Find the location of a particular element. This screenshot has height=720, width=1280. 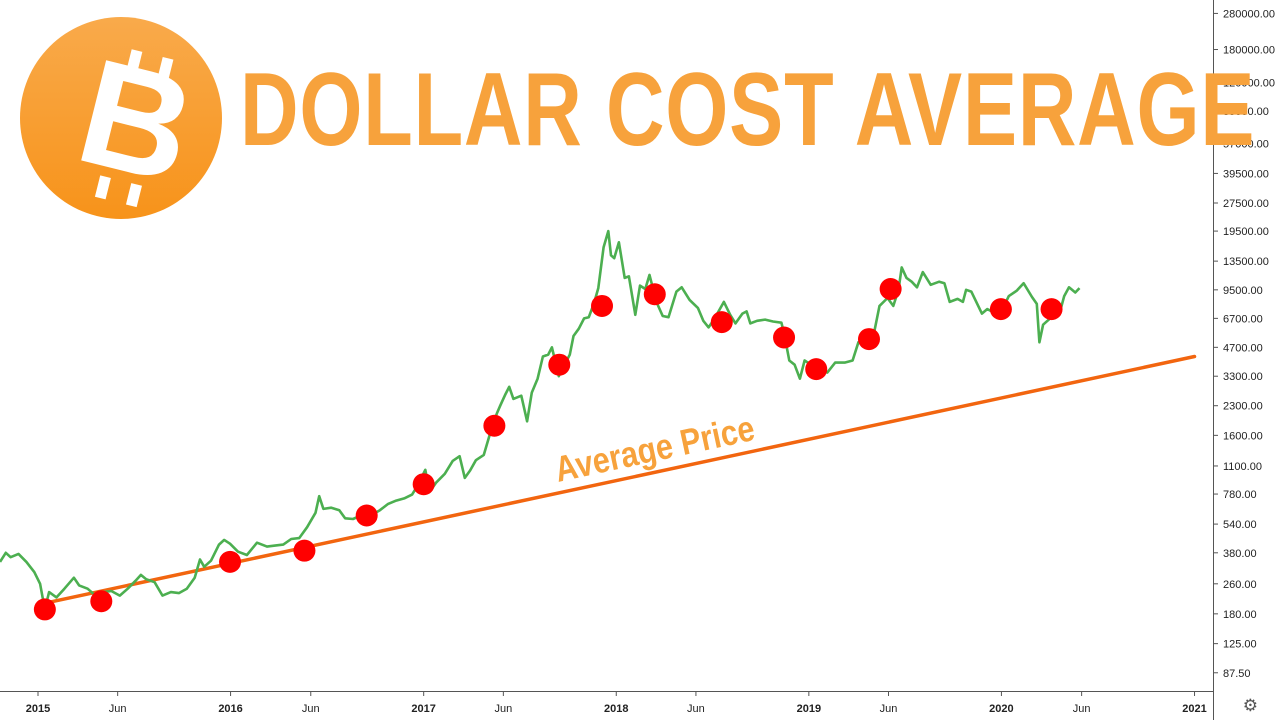

y-tick-label: 9500.00 is located at coordinates (1243, 291).